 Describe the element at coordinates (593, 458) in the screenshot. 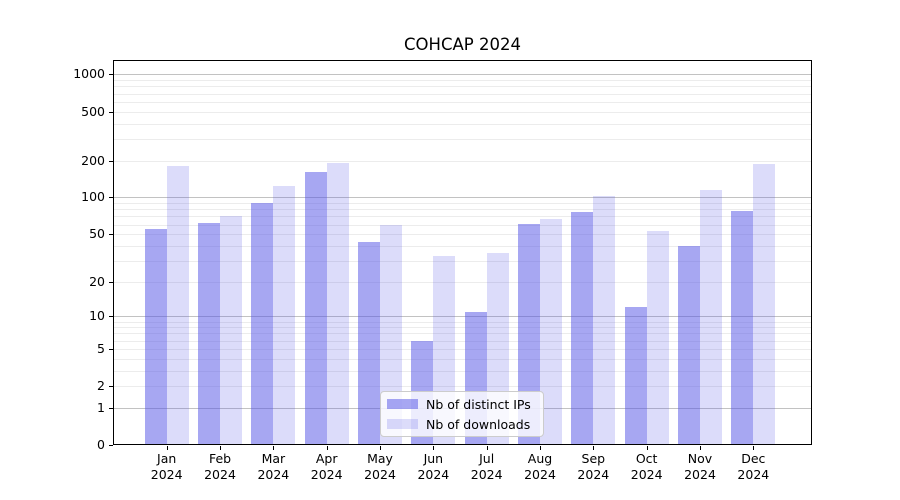

I see `x-tick-month: Sep` at that location.